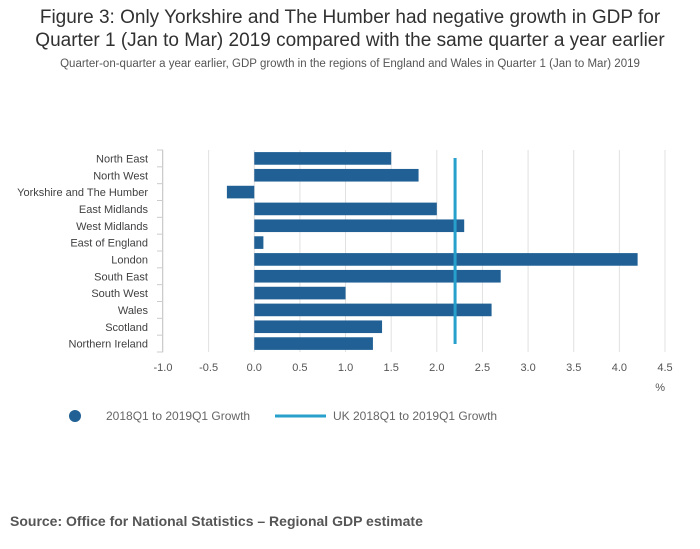  What do you see at coordinates (122, 159) in the screenshot?
I see `category-label: North East` at bounding box center [122, 159].